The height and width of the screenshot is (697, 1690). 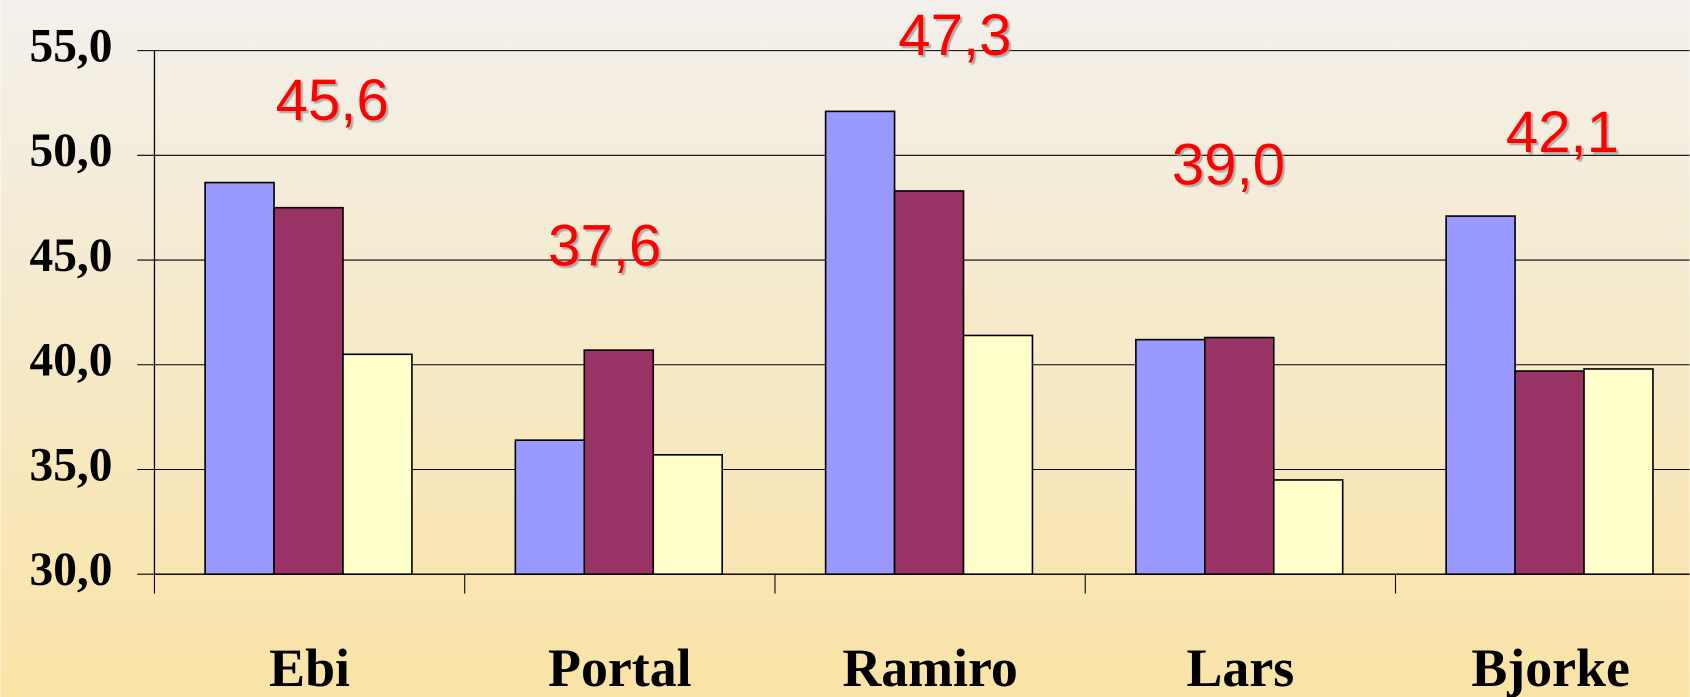 I want to click on y-tick-label: 45,0, so click(x=71, y=256).